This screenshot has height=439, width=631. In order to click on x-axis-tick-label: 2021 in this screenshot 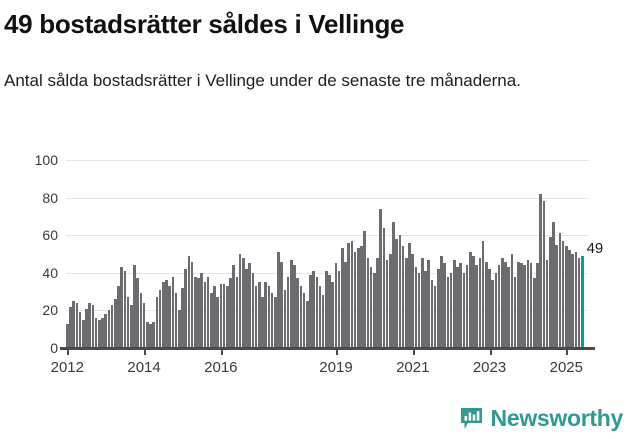, I will do `click(413, 367)`.